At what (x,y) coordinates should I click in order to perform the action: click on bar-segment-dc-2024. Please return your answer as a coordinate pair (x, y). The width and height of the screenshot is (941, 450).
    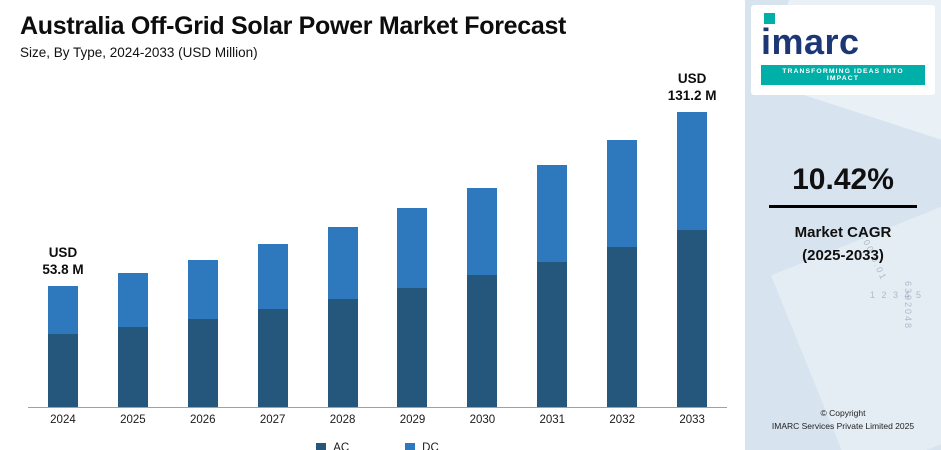
    Looking at the image, I should click on (62, 310).